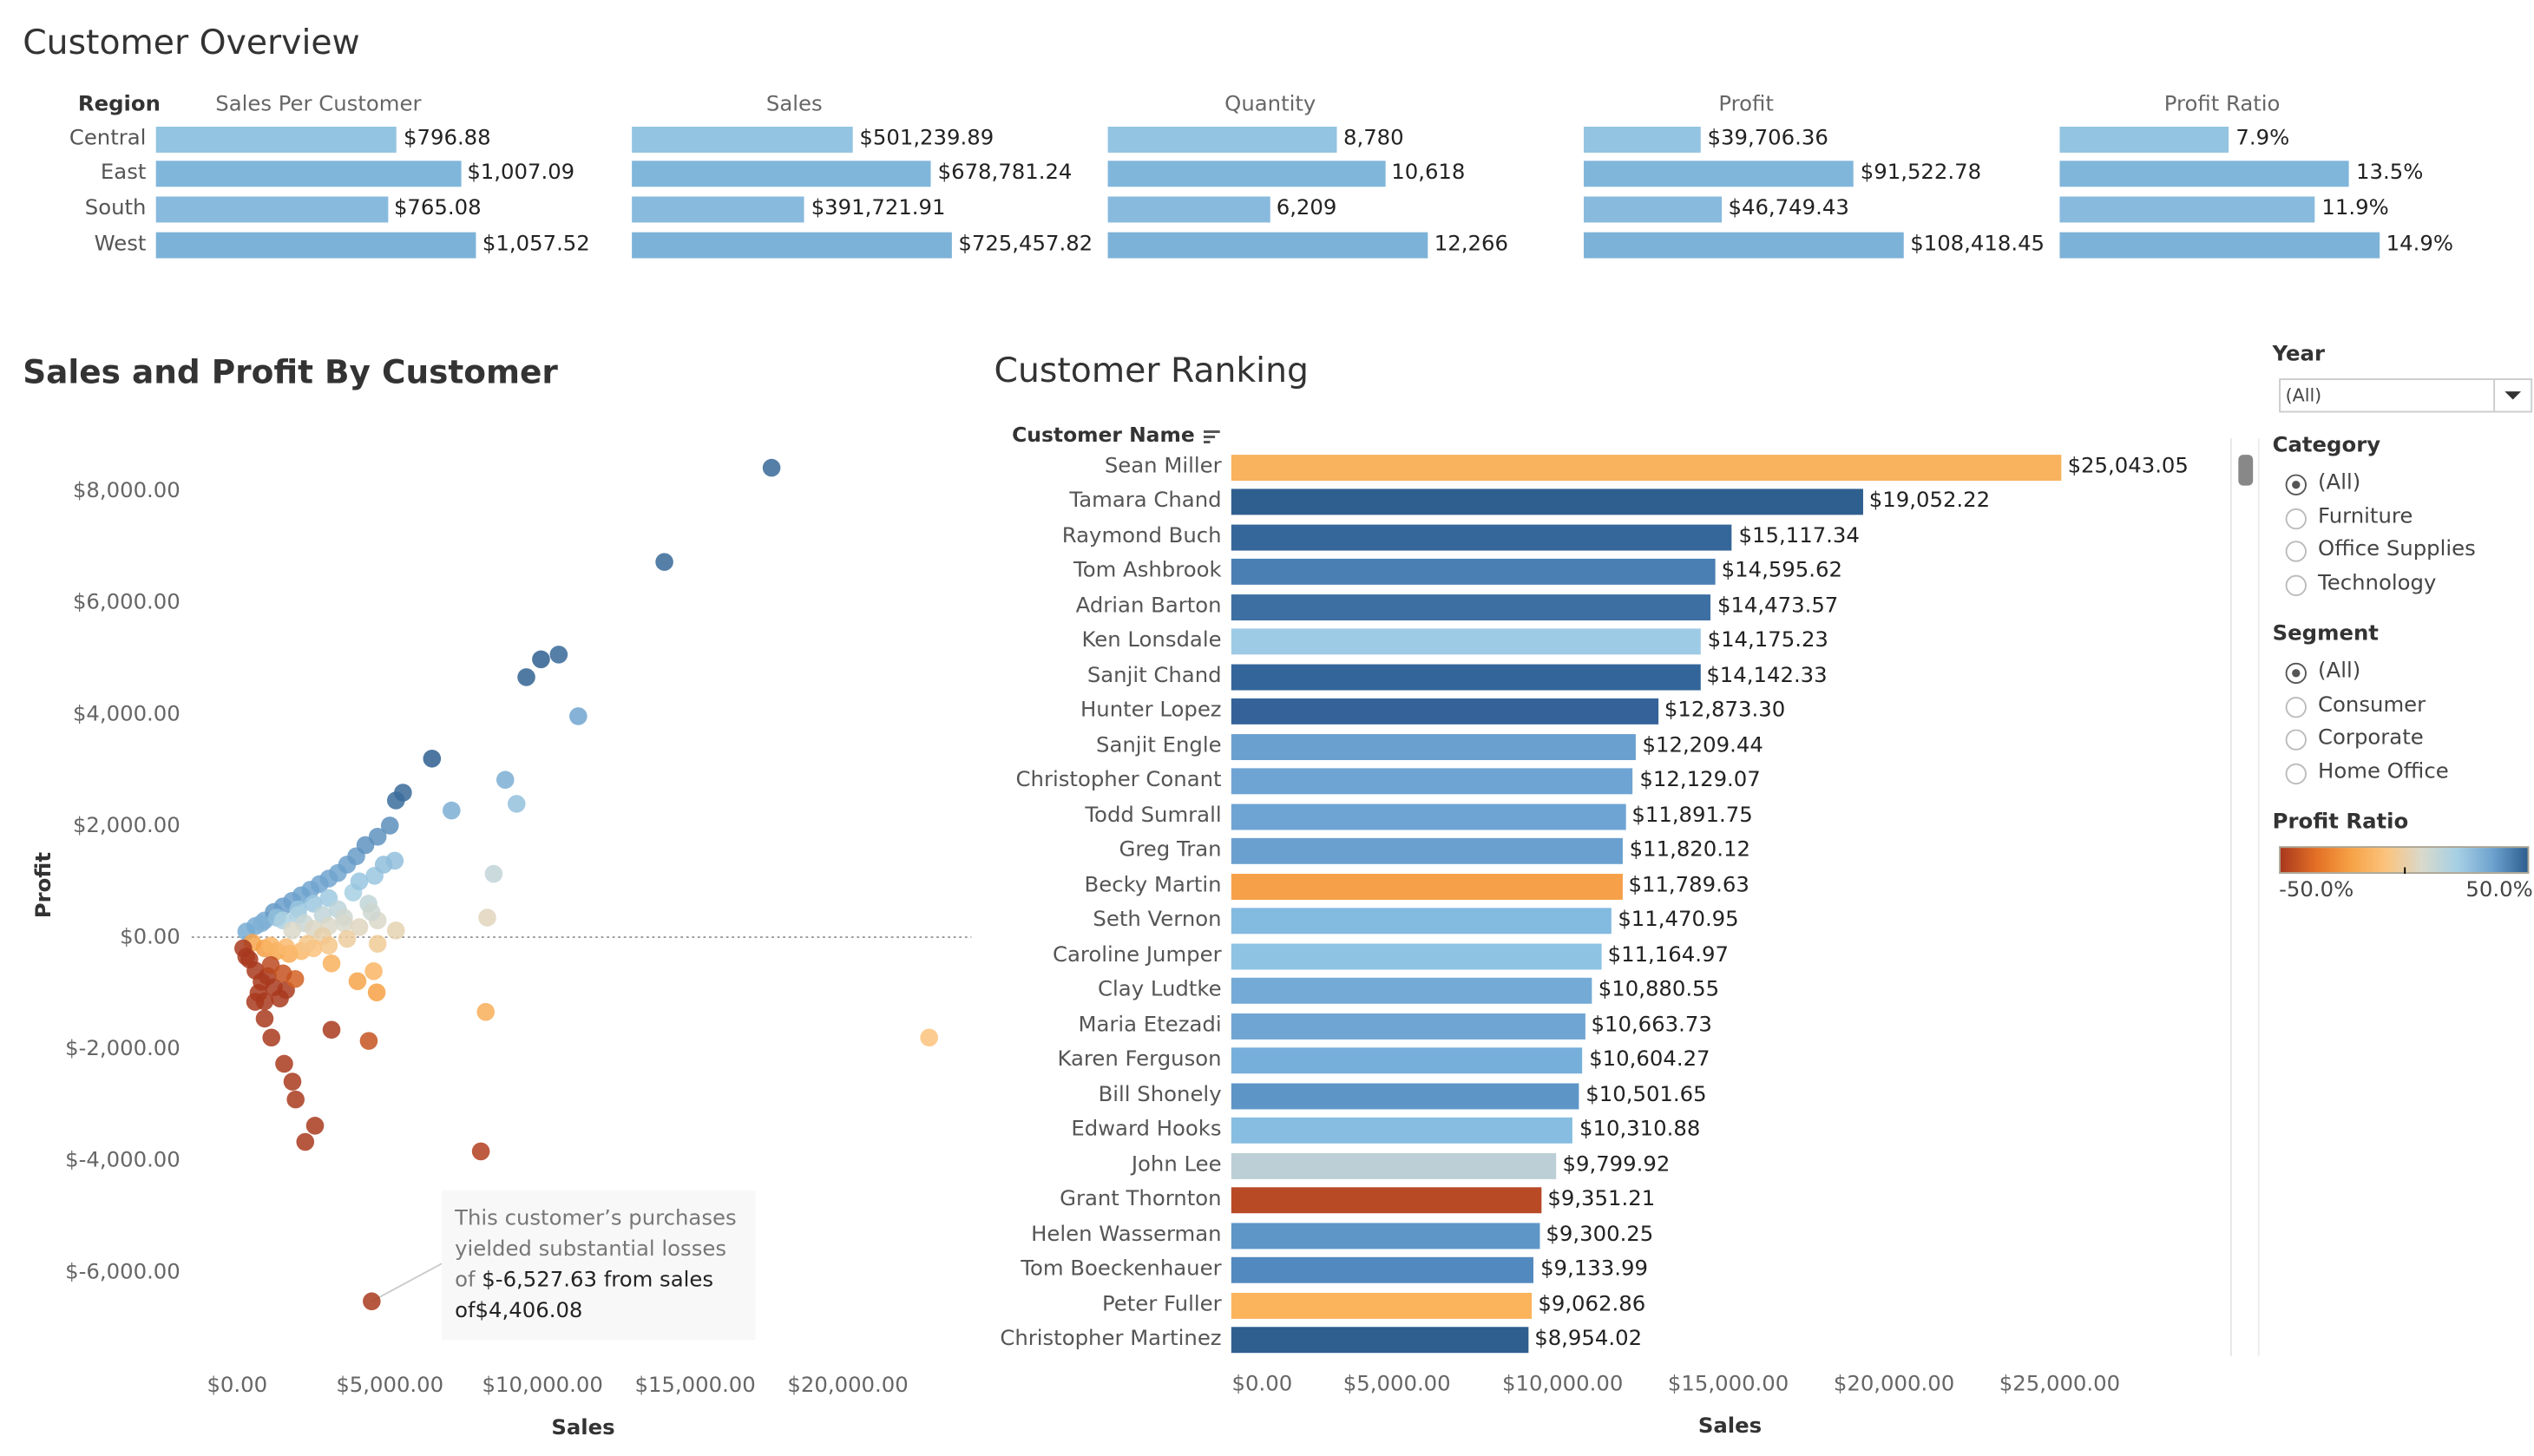  Describe the element at coordinates (2296, 740) in the screenshot. I see `segment-radio-corporate` at that location.